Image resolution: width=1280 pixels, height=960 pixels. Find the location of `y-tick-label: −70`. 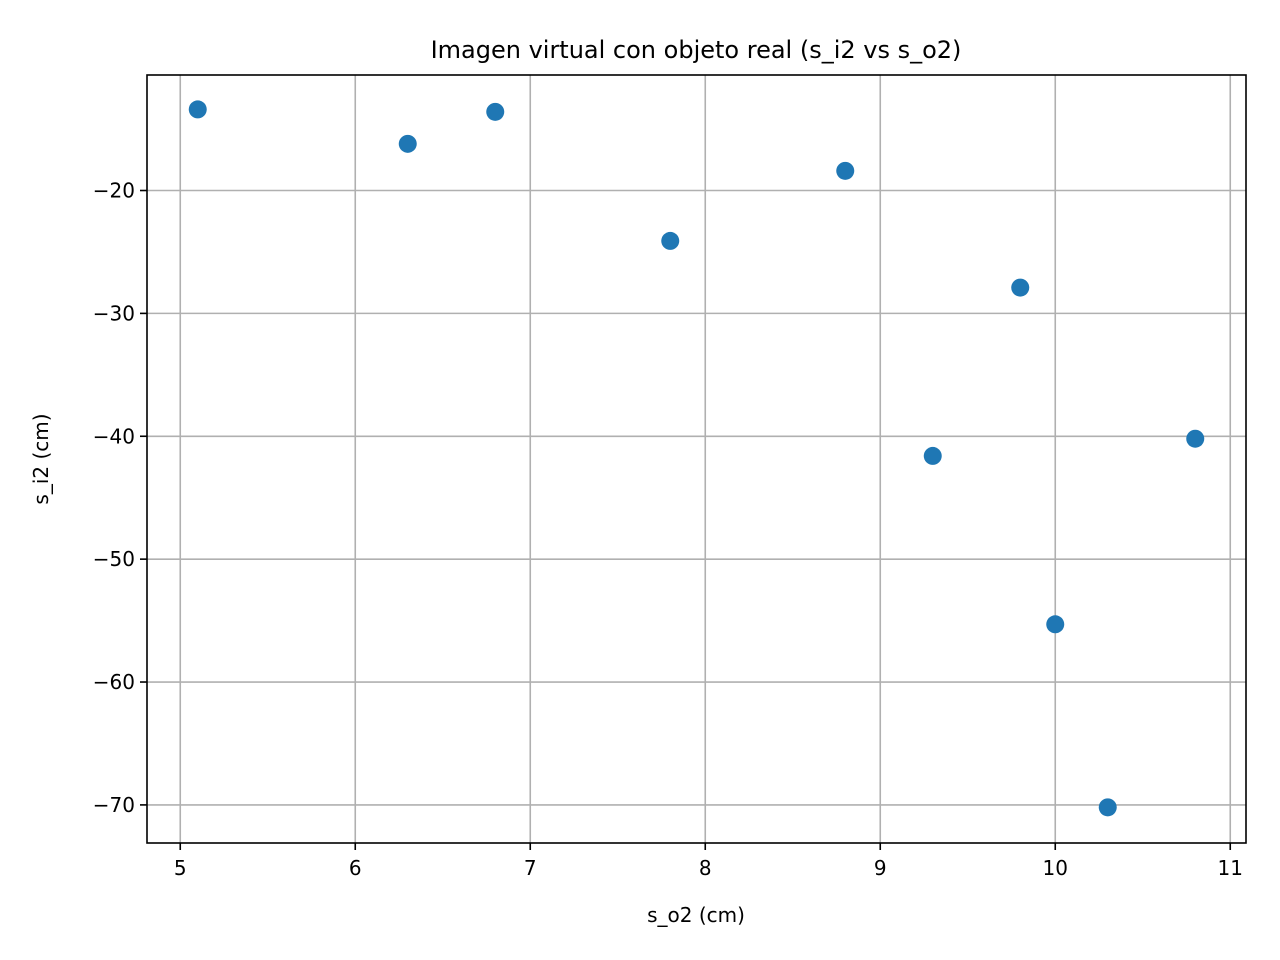

y-tick-label: −70 is located at coordinates (114, 805).